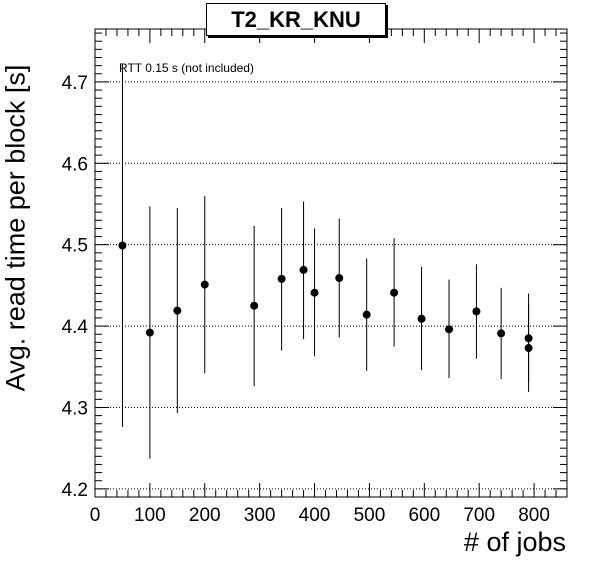 The image size is (596, 572). I want to click on x-tick-label: 500, so click(370, 515).